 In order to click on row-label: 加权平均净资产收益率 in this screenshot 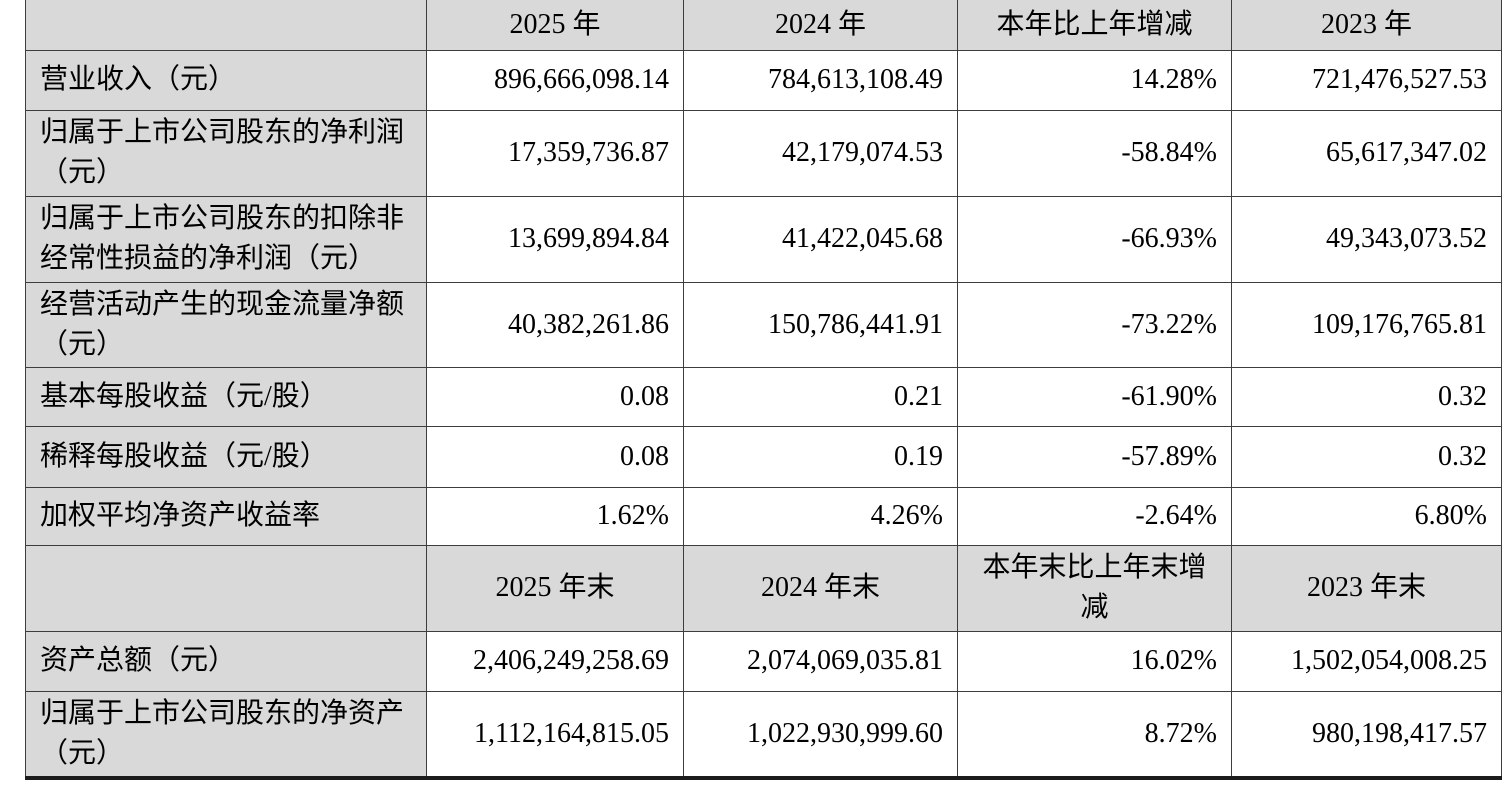, I will do `click(226, 516)`.